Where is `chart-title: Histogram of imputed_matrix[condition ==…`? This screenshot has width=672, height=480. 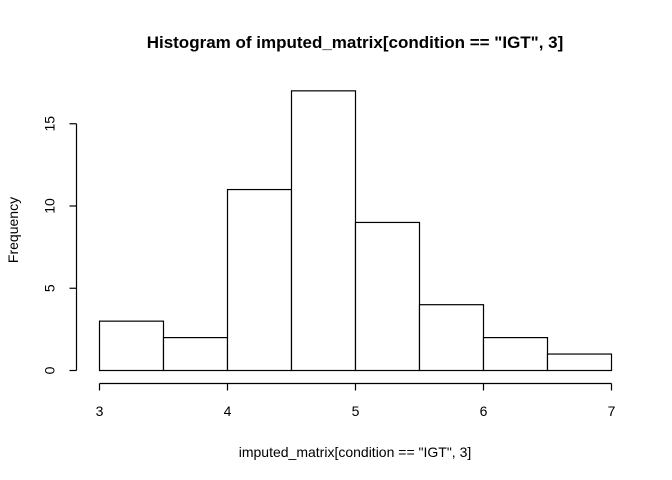 chart-title: Histogram of imputed_matrix[condition ==… is located at coordinates (355, 42).